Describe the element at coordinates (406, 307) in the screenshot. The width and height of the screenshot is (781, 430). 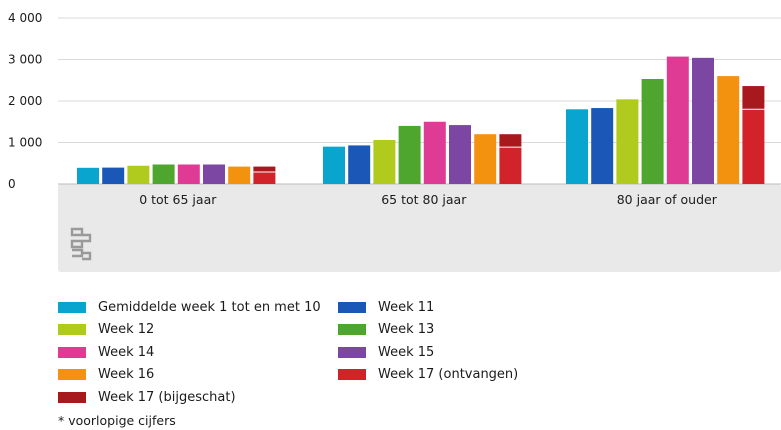
I see `legend-label: Week 11` at that location.